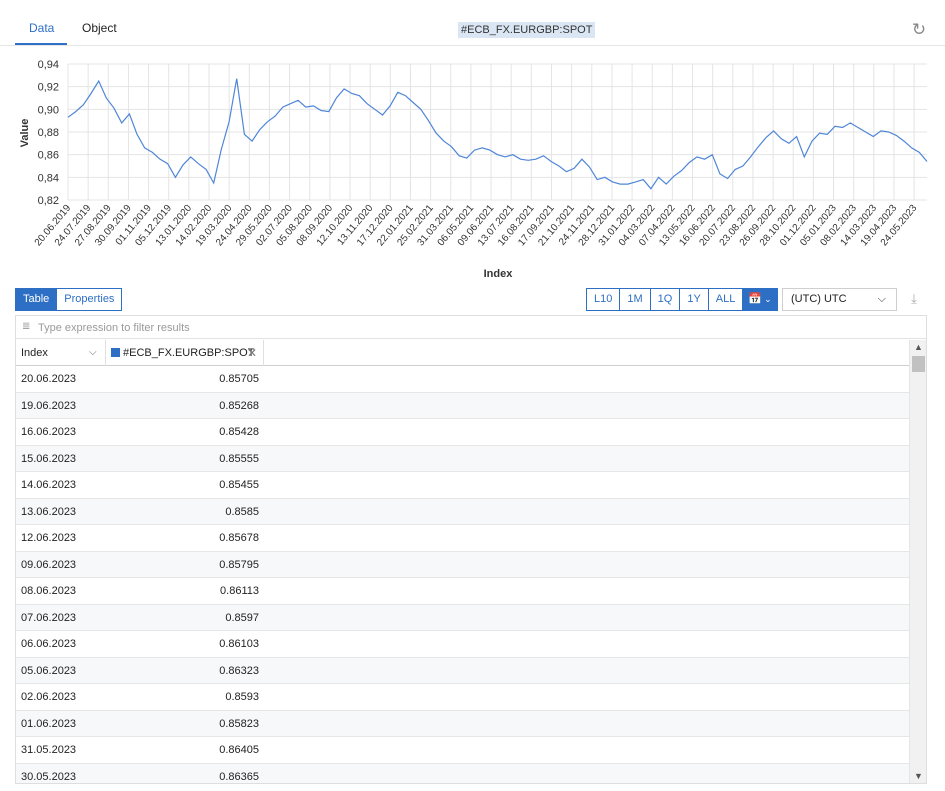  What do you see at coordinates (42, 28) in the screenshot?
I see `tab-data: Data` at bounding box center [42, 28].